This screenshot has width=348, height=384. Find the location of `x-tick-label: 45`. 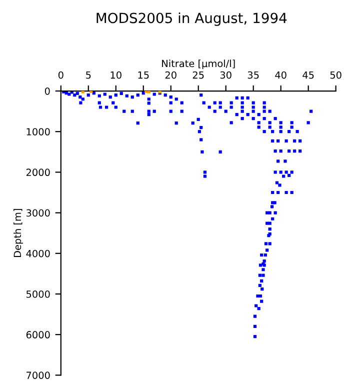

x-tick-label: 45 is located at coordinates (308, 75).